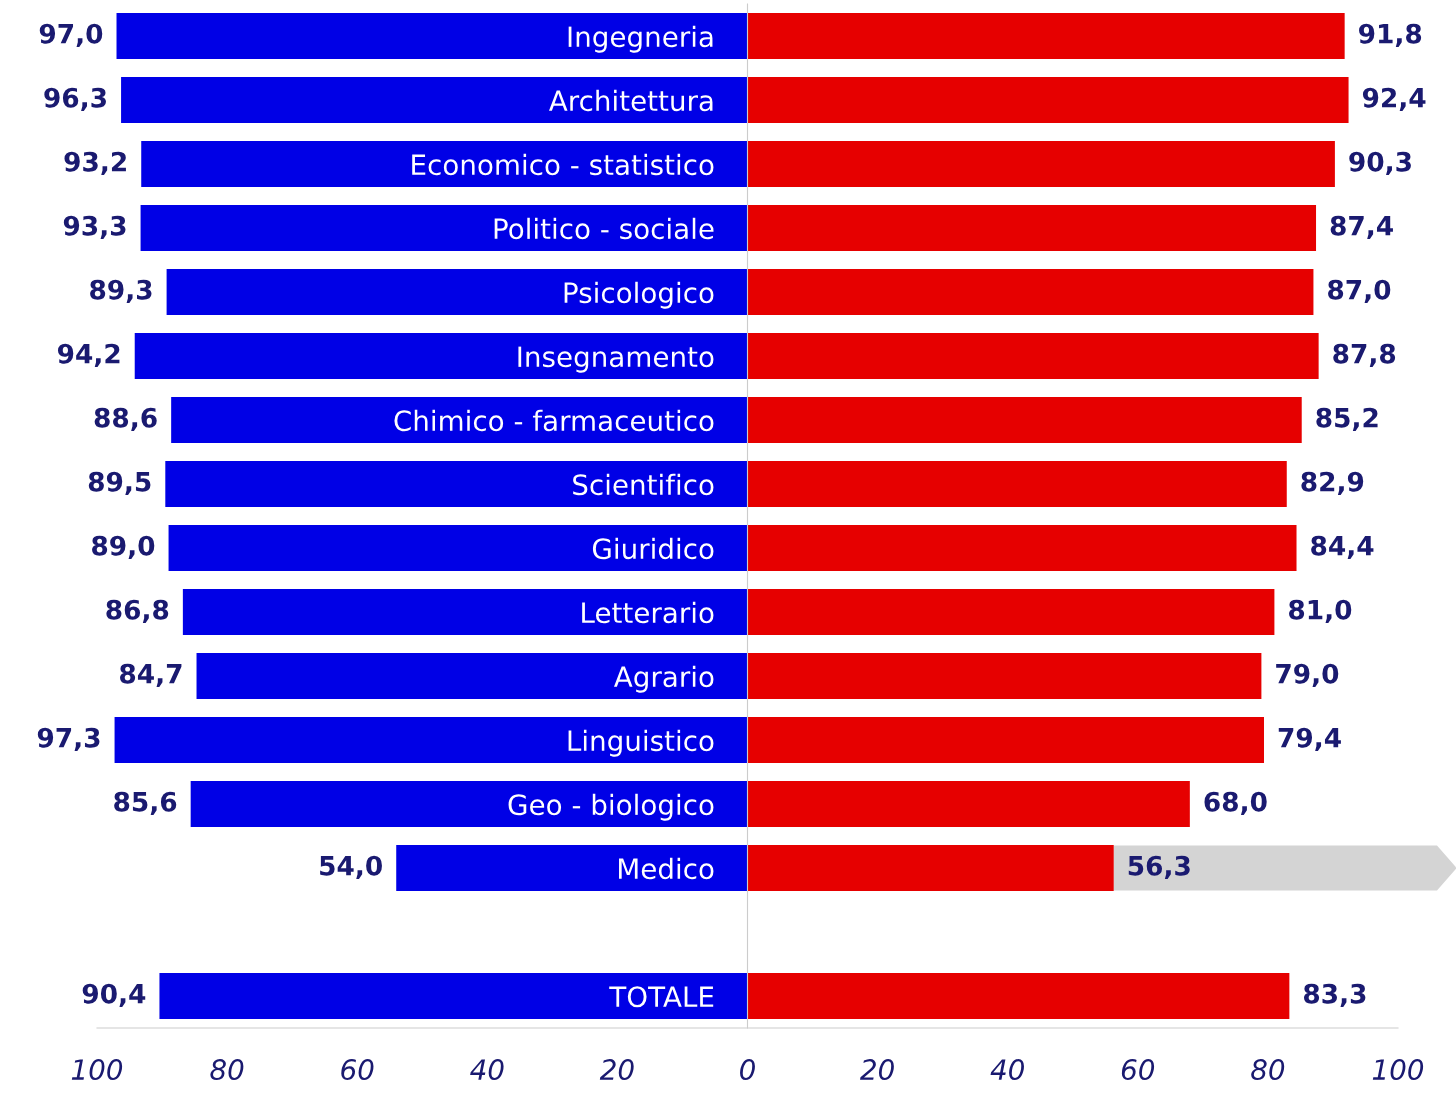  What do you see at coordinates (1334, 995) in the screenshot?
I see `data-label: 83,3` at bounding box center [1334, 995].